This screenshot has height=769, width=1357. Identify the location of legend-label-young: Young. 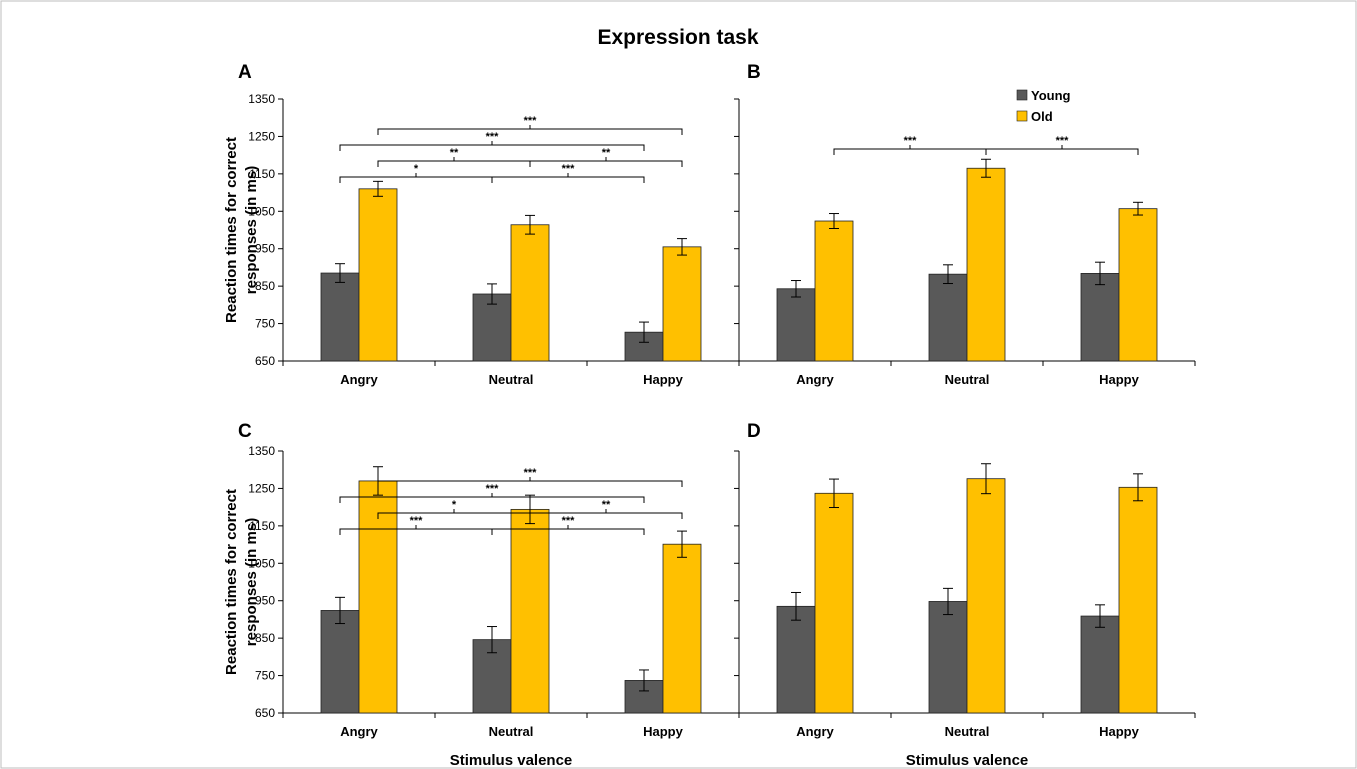
(1051, 95).